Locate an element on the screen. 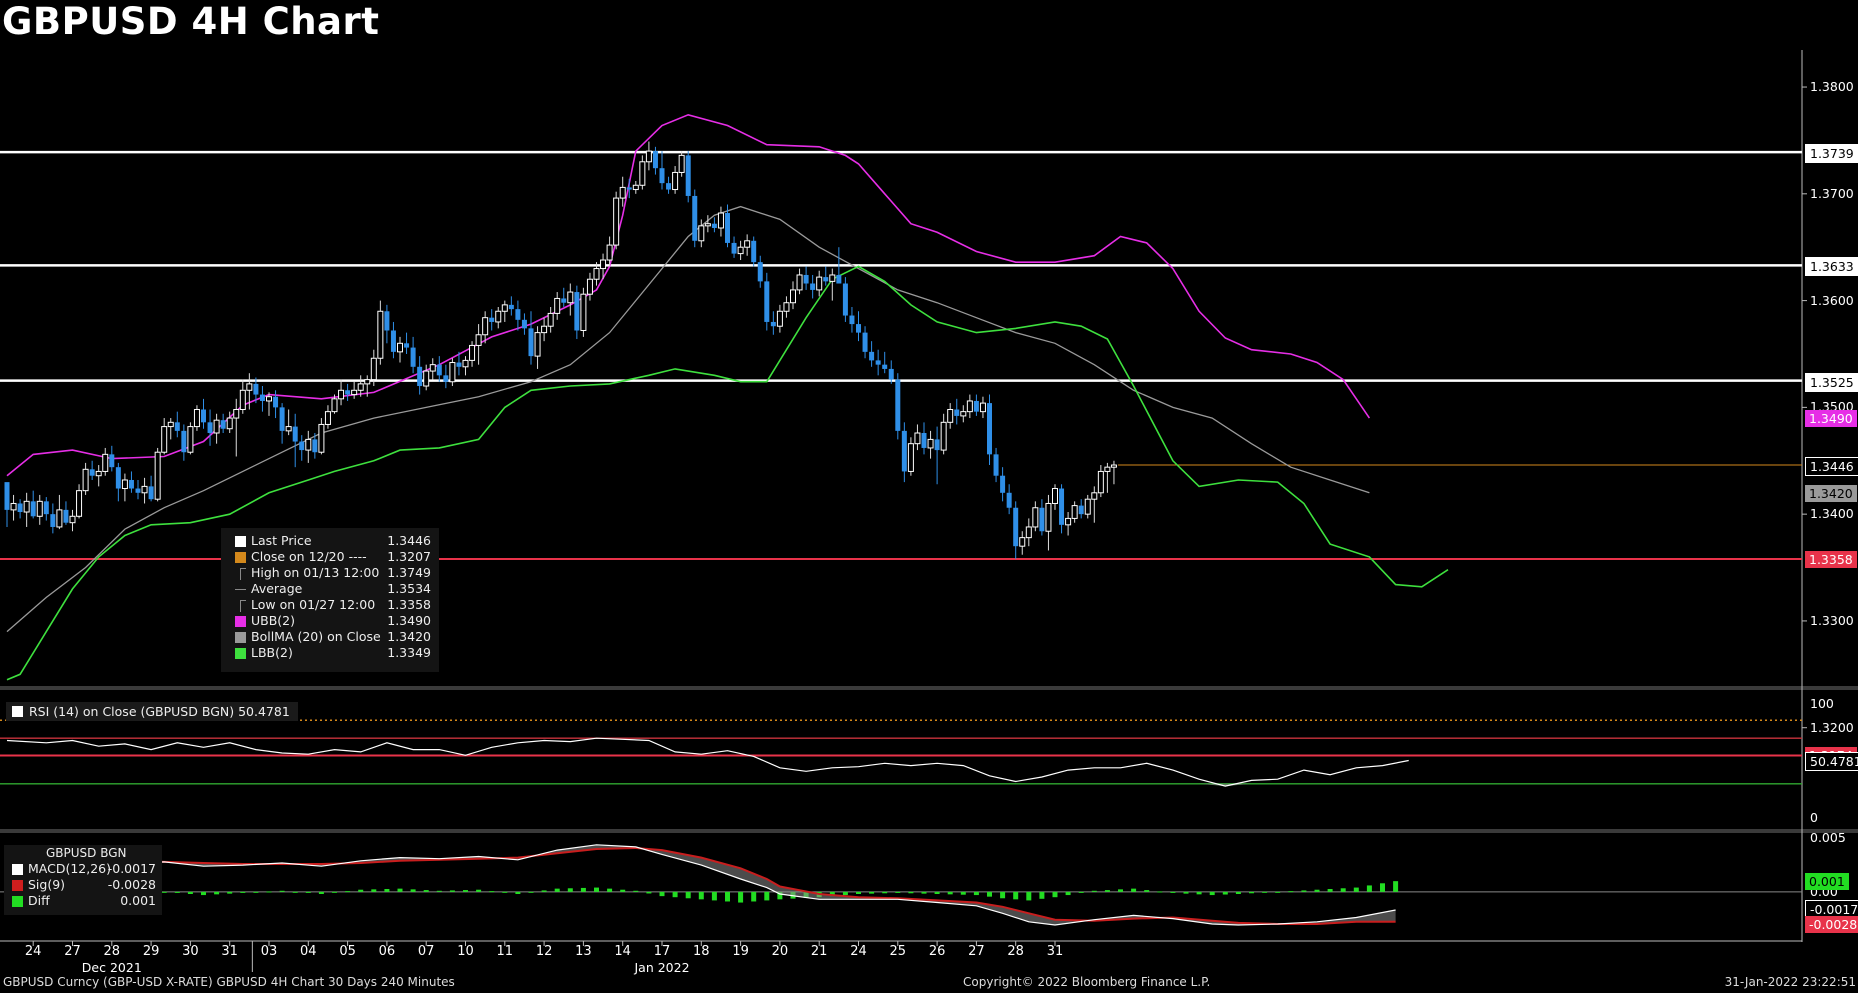 The height and width of the screenshot is (993, 1858). macd-legend-row: MACD(12,26) -0.0017 is located at coordinates (83, 869).